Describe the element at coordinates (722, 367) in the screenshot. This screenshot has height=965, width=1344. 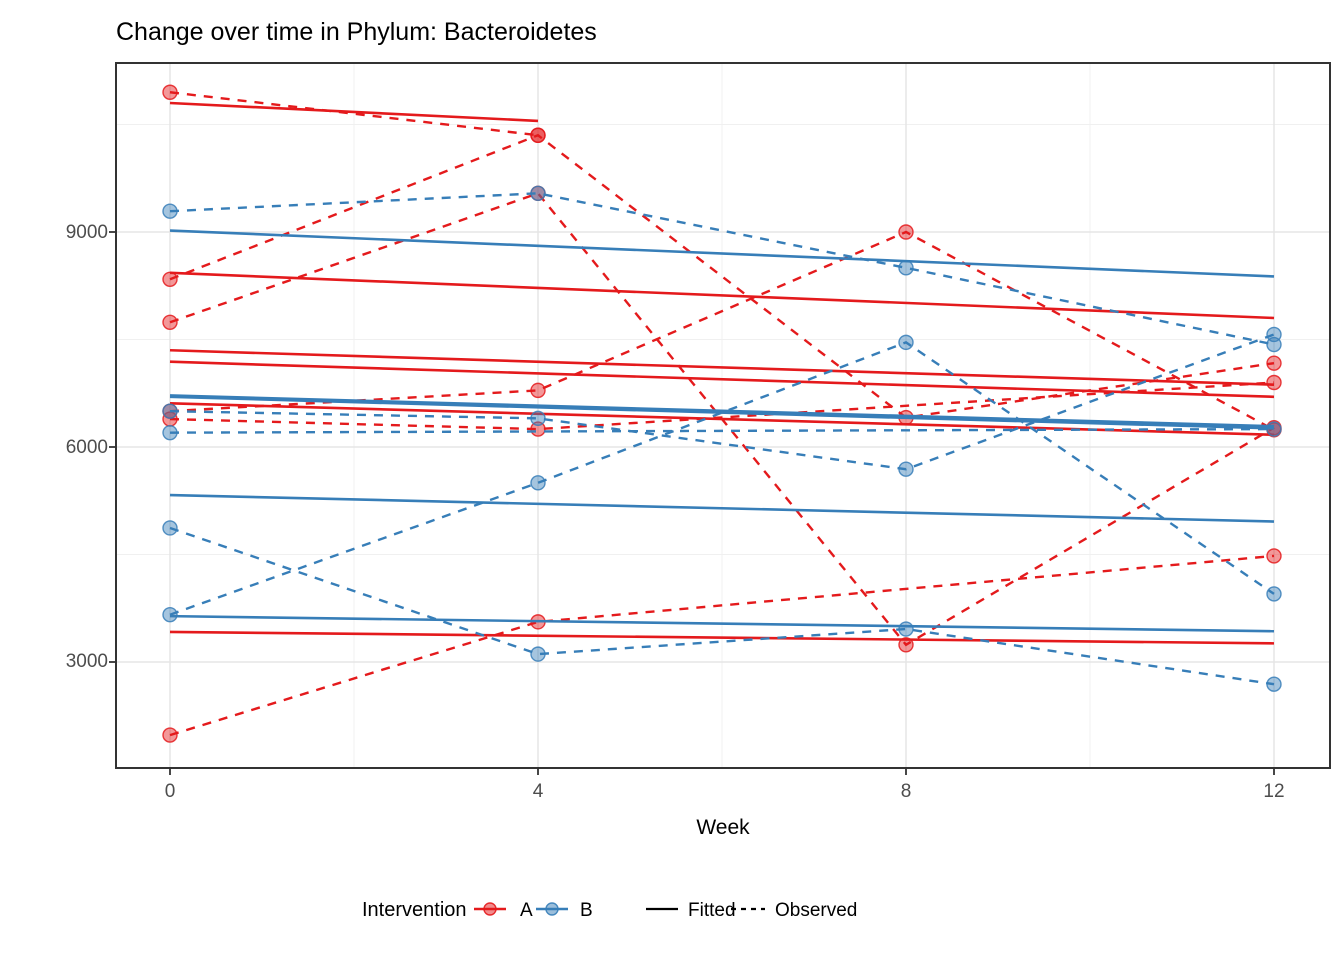
I see `fitted-line-A3` at that location.